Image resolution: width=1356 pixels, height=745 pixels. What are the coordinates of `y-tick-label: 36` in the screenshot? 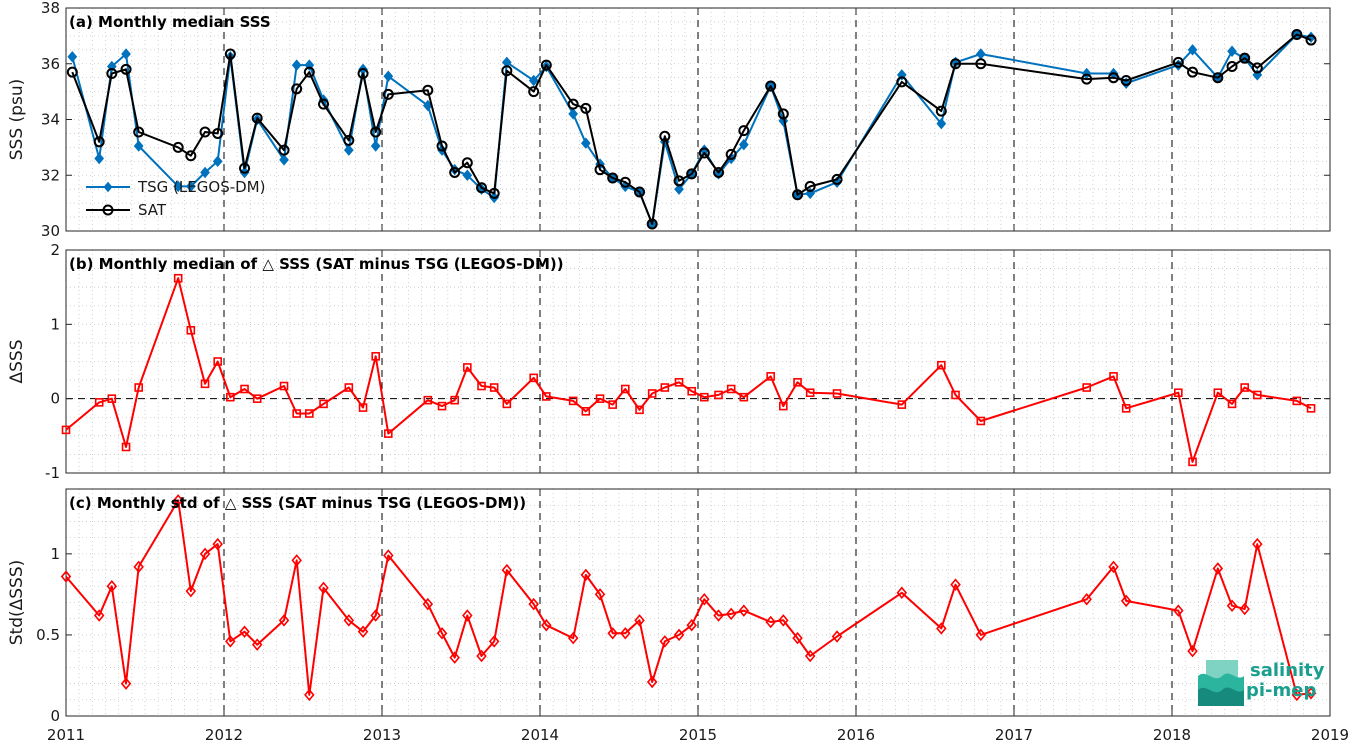 It's located at (50, 64).